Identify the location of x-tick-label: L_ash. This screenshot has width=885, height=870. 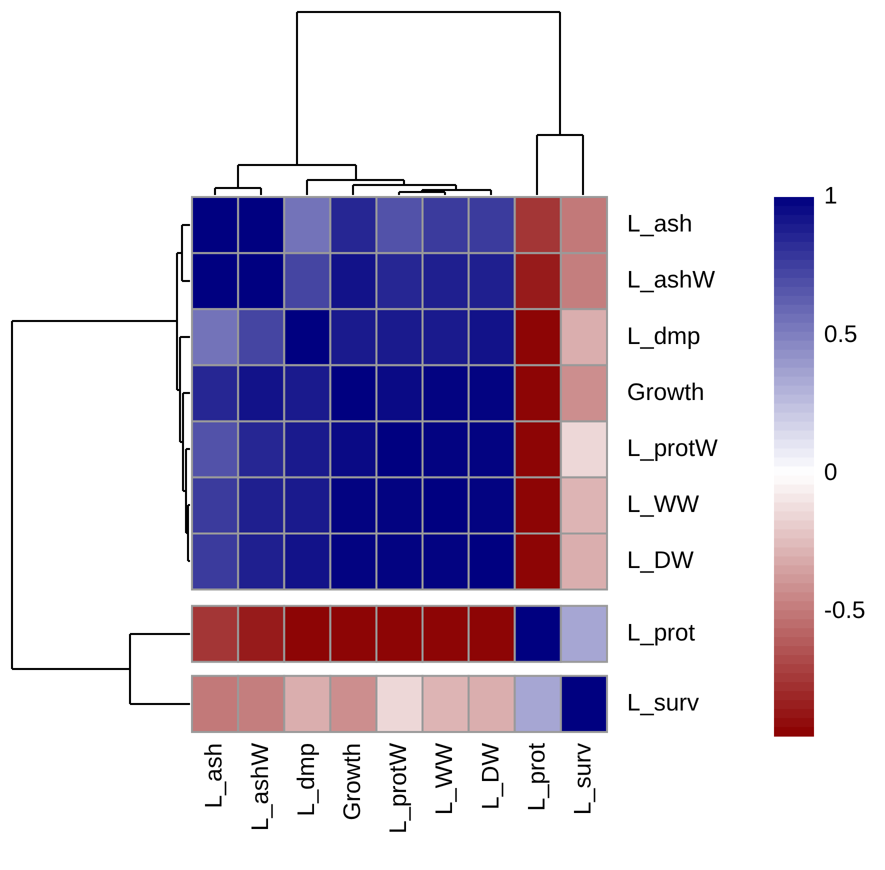
(214, 775).